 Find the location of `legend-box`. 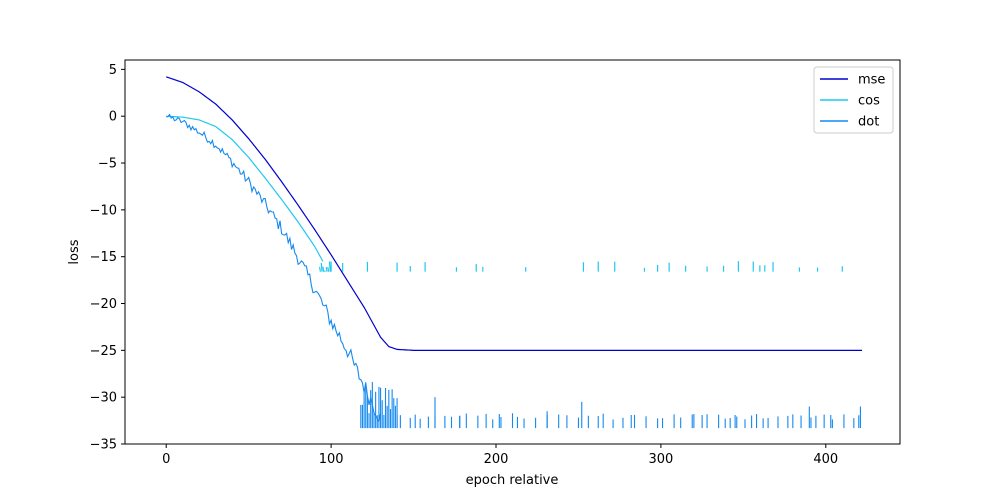

legend-box is located at coordinates (853, 100).